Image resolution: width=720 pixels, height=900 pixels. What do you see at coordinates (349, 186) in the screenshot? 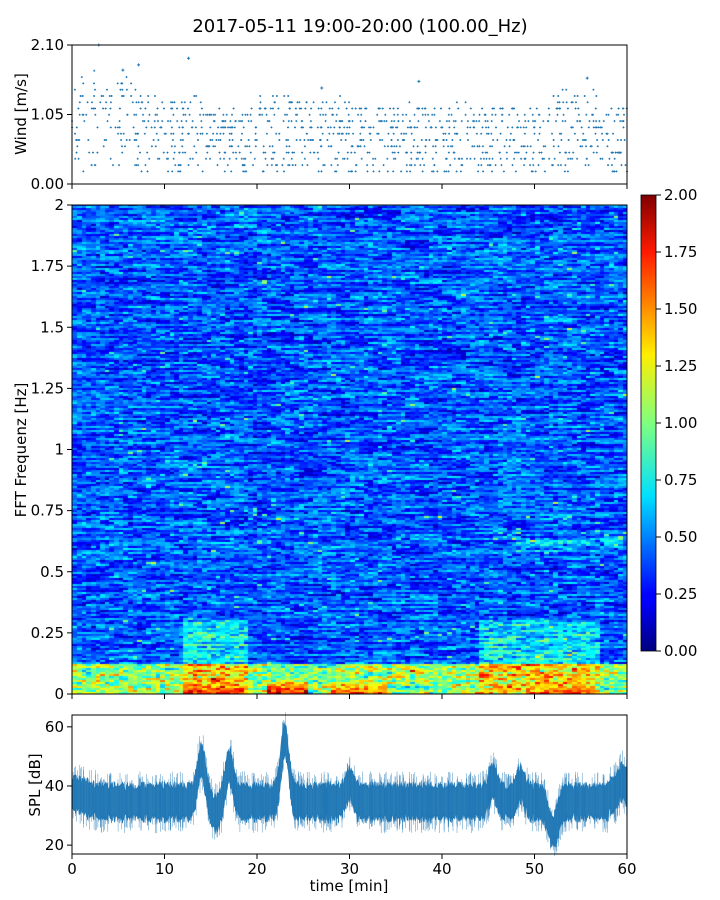
I see `wind-x-ticks` at bounding box center [349, 186].